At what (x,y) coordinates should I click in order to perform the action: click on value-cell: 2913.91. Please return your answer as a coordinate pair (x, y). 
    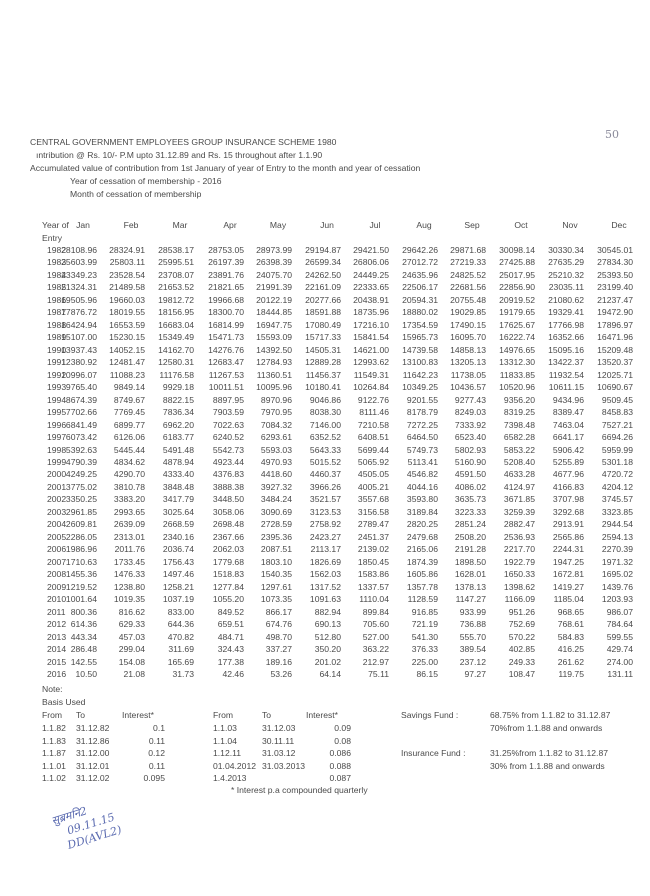
    Looking at the image, I should click on (568, 524).